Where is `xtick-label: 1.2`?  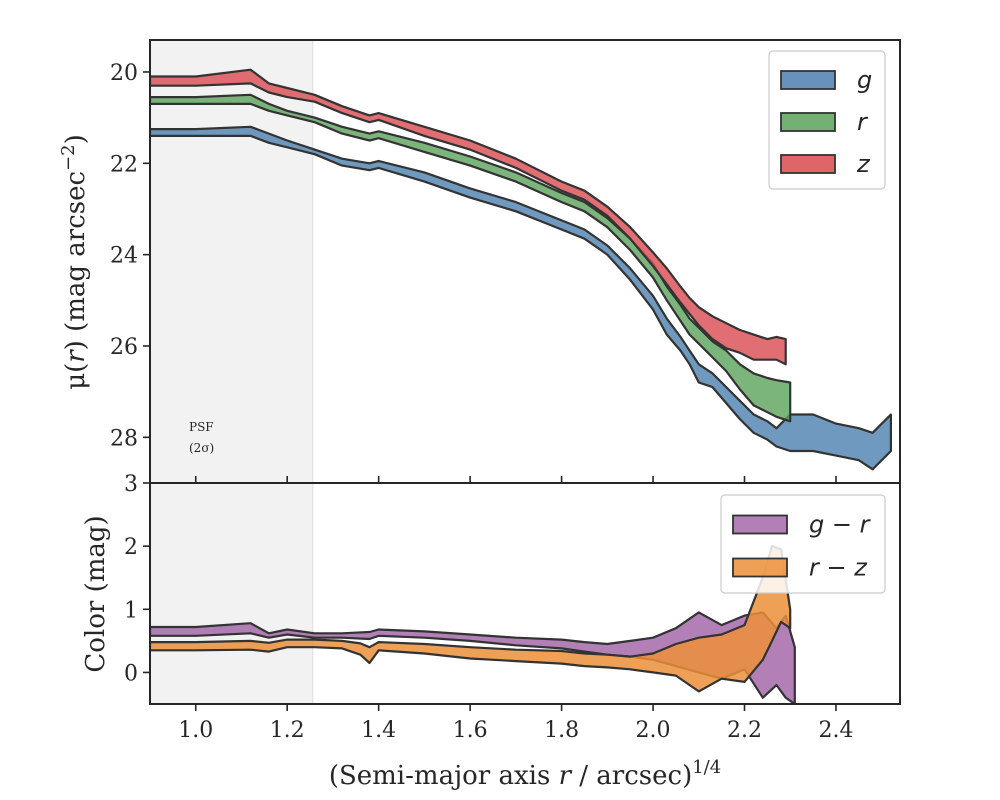 xtick-label: 1.2 is located at coordinates (287, 730).